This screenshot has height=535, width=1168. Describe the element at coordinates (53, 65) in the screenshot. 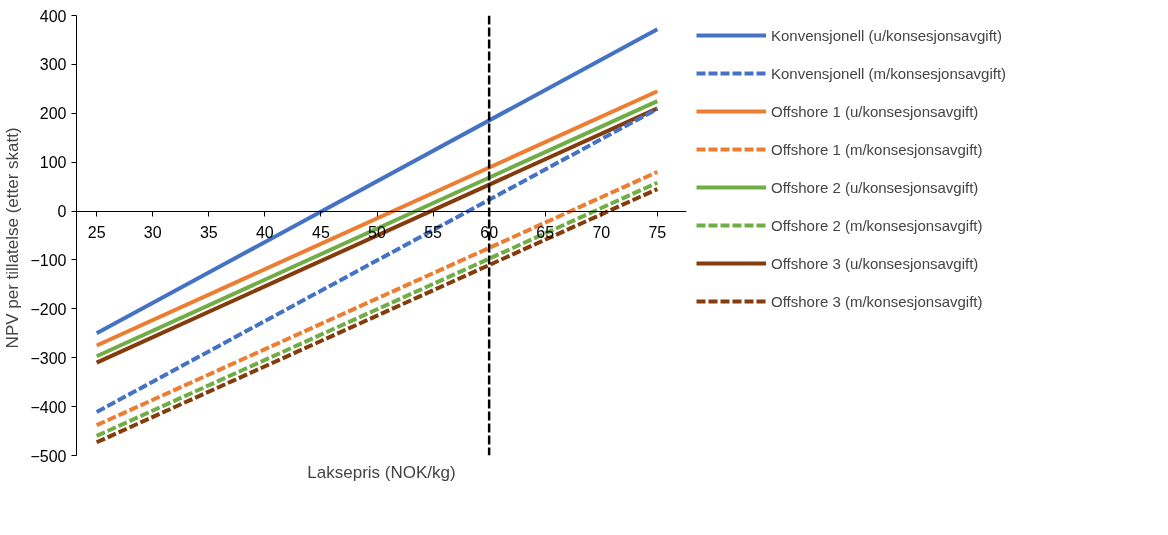

I see `y-tick-label: 300` at that location.